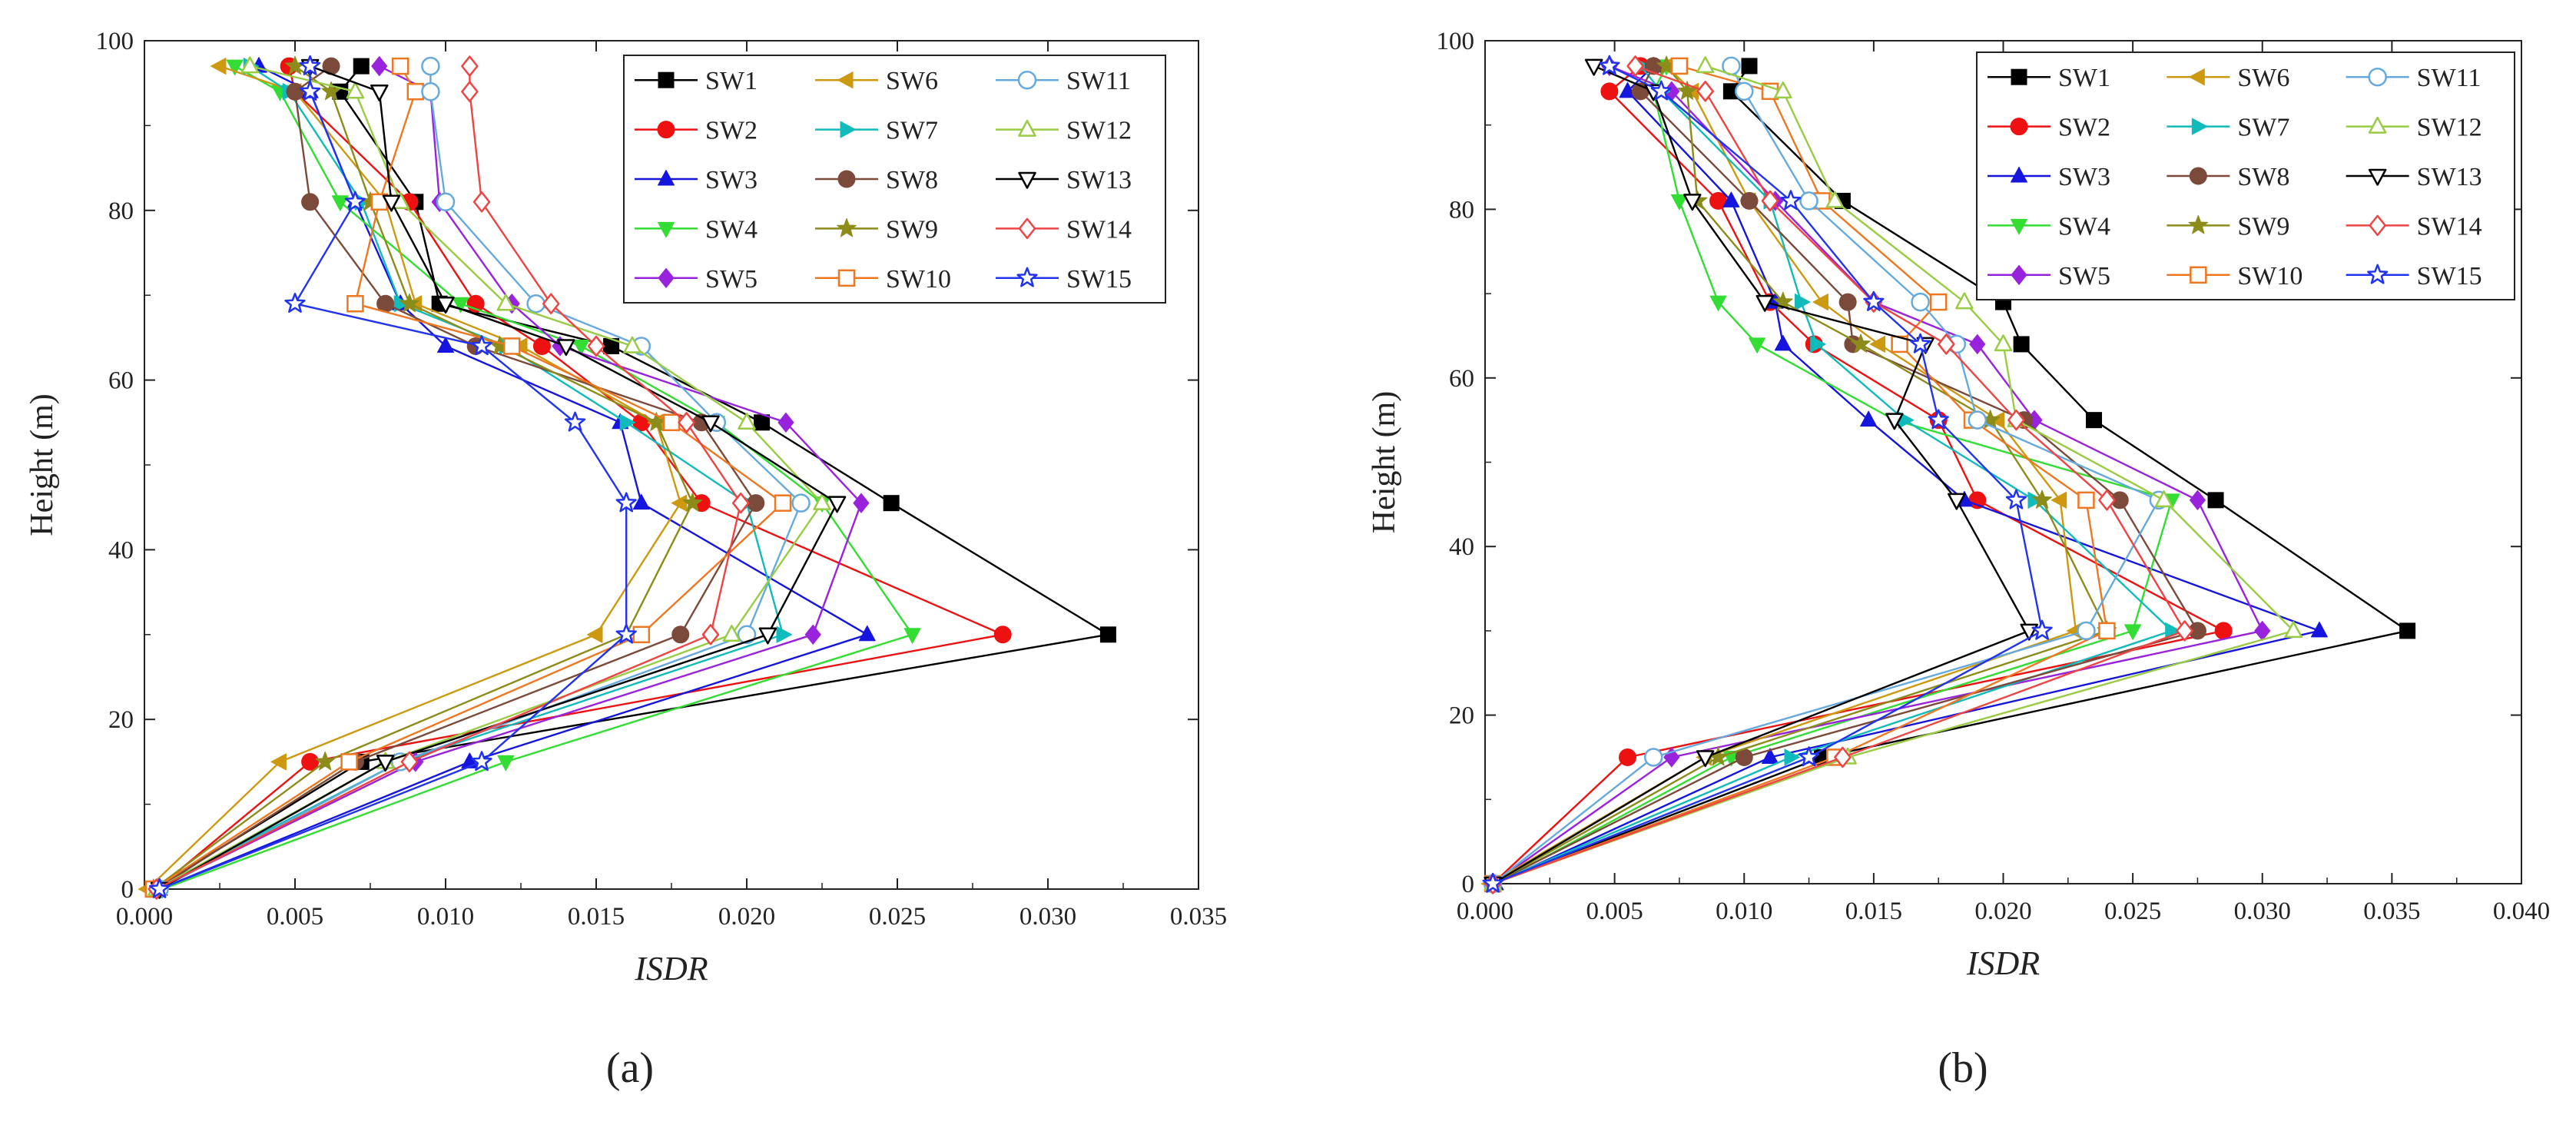 The image size is (2576, 1125). Describe the element at coordinates (2228, 177) in the screenshot. I see `legend-entry-sw8: SW8` at that location.